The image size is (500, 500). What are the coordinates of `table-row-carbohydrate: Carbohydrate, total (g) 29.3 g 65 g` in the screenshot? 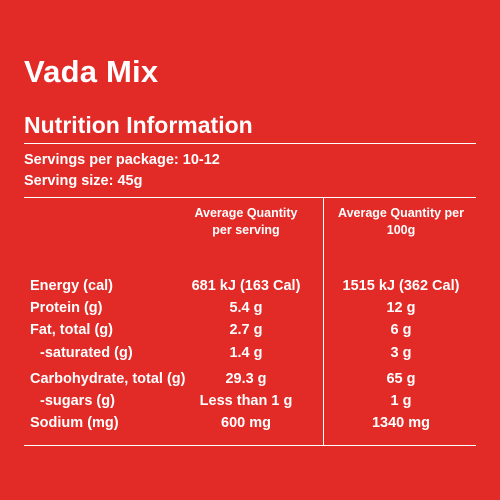 It's located at (250, 379).